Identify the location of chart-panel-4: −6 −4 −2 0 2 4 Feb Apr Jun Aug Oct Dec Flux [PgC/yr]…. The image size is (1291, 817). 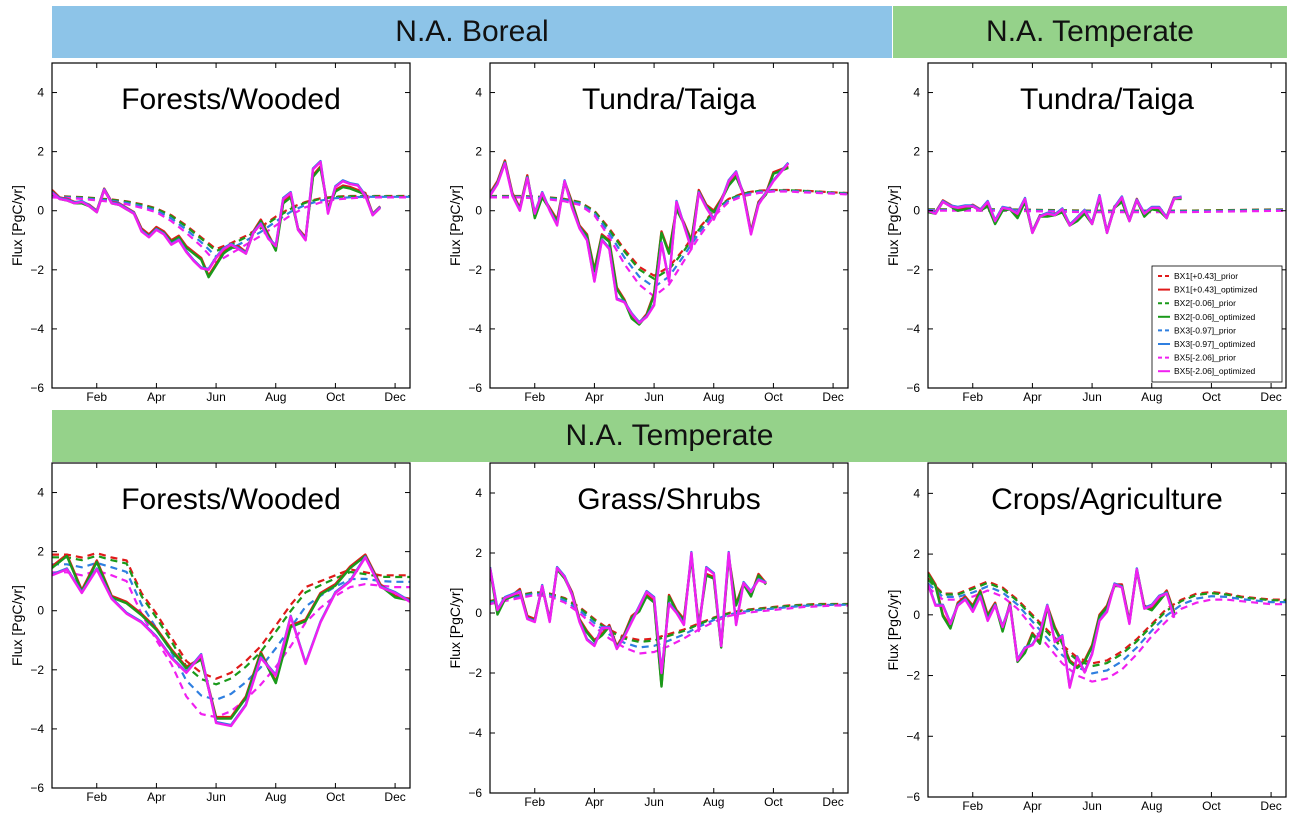
(648, 635).